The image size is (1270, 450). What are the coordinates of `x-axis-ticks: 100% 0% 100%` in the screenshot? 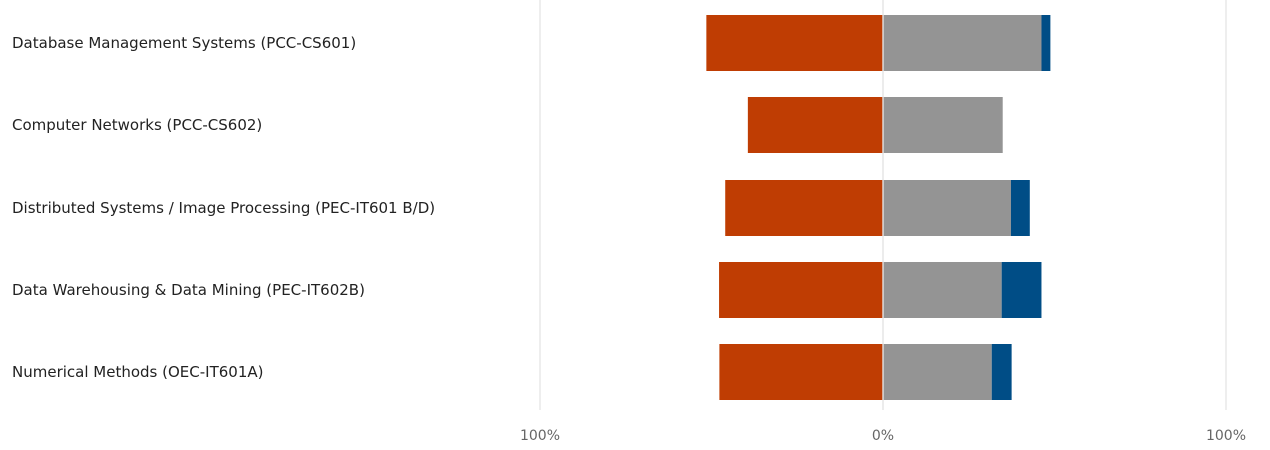 It's located at (883, 436).